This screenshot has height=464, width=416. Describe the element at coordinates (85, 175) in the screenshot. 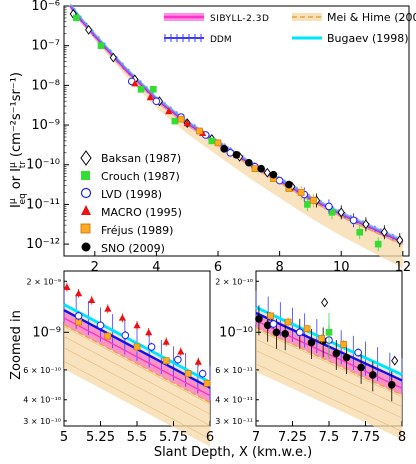

I see `legend-marker-crouch` at that location.